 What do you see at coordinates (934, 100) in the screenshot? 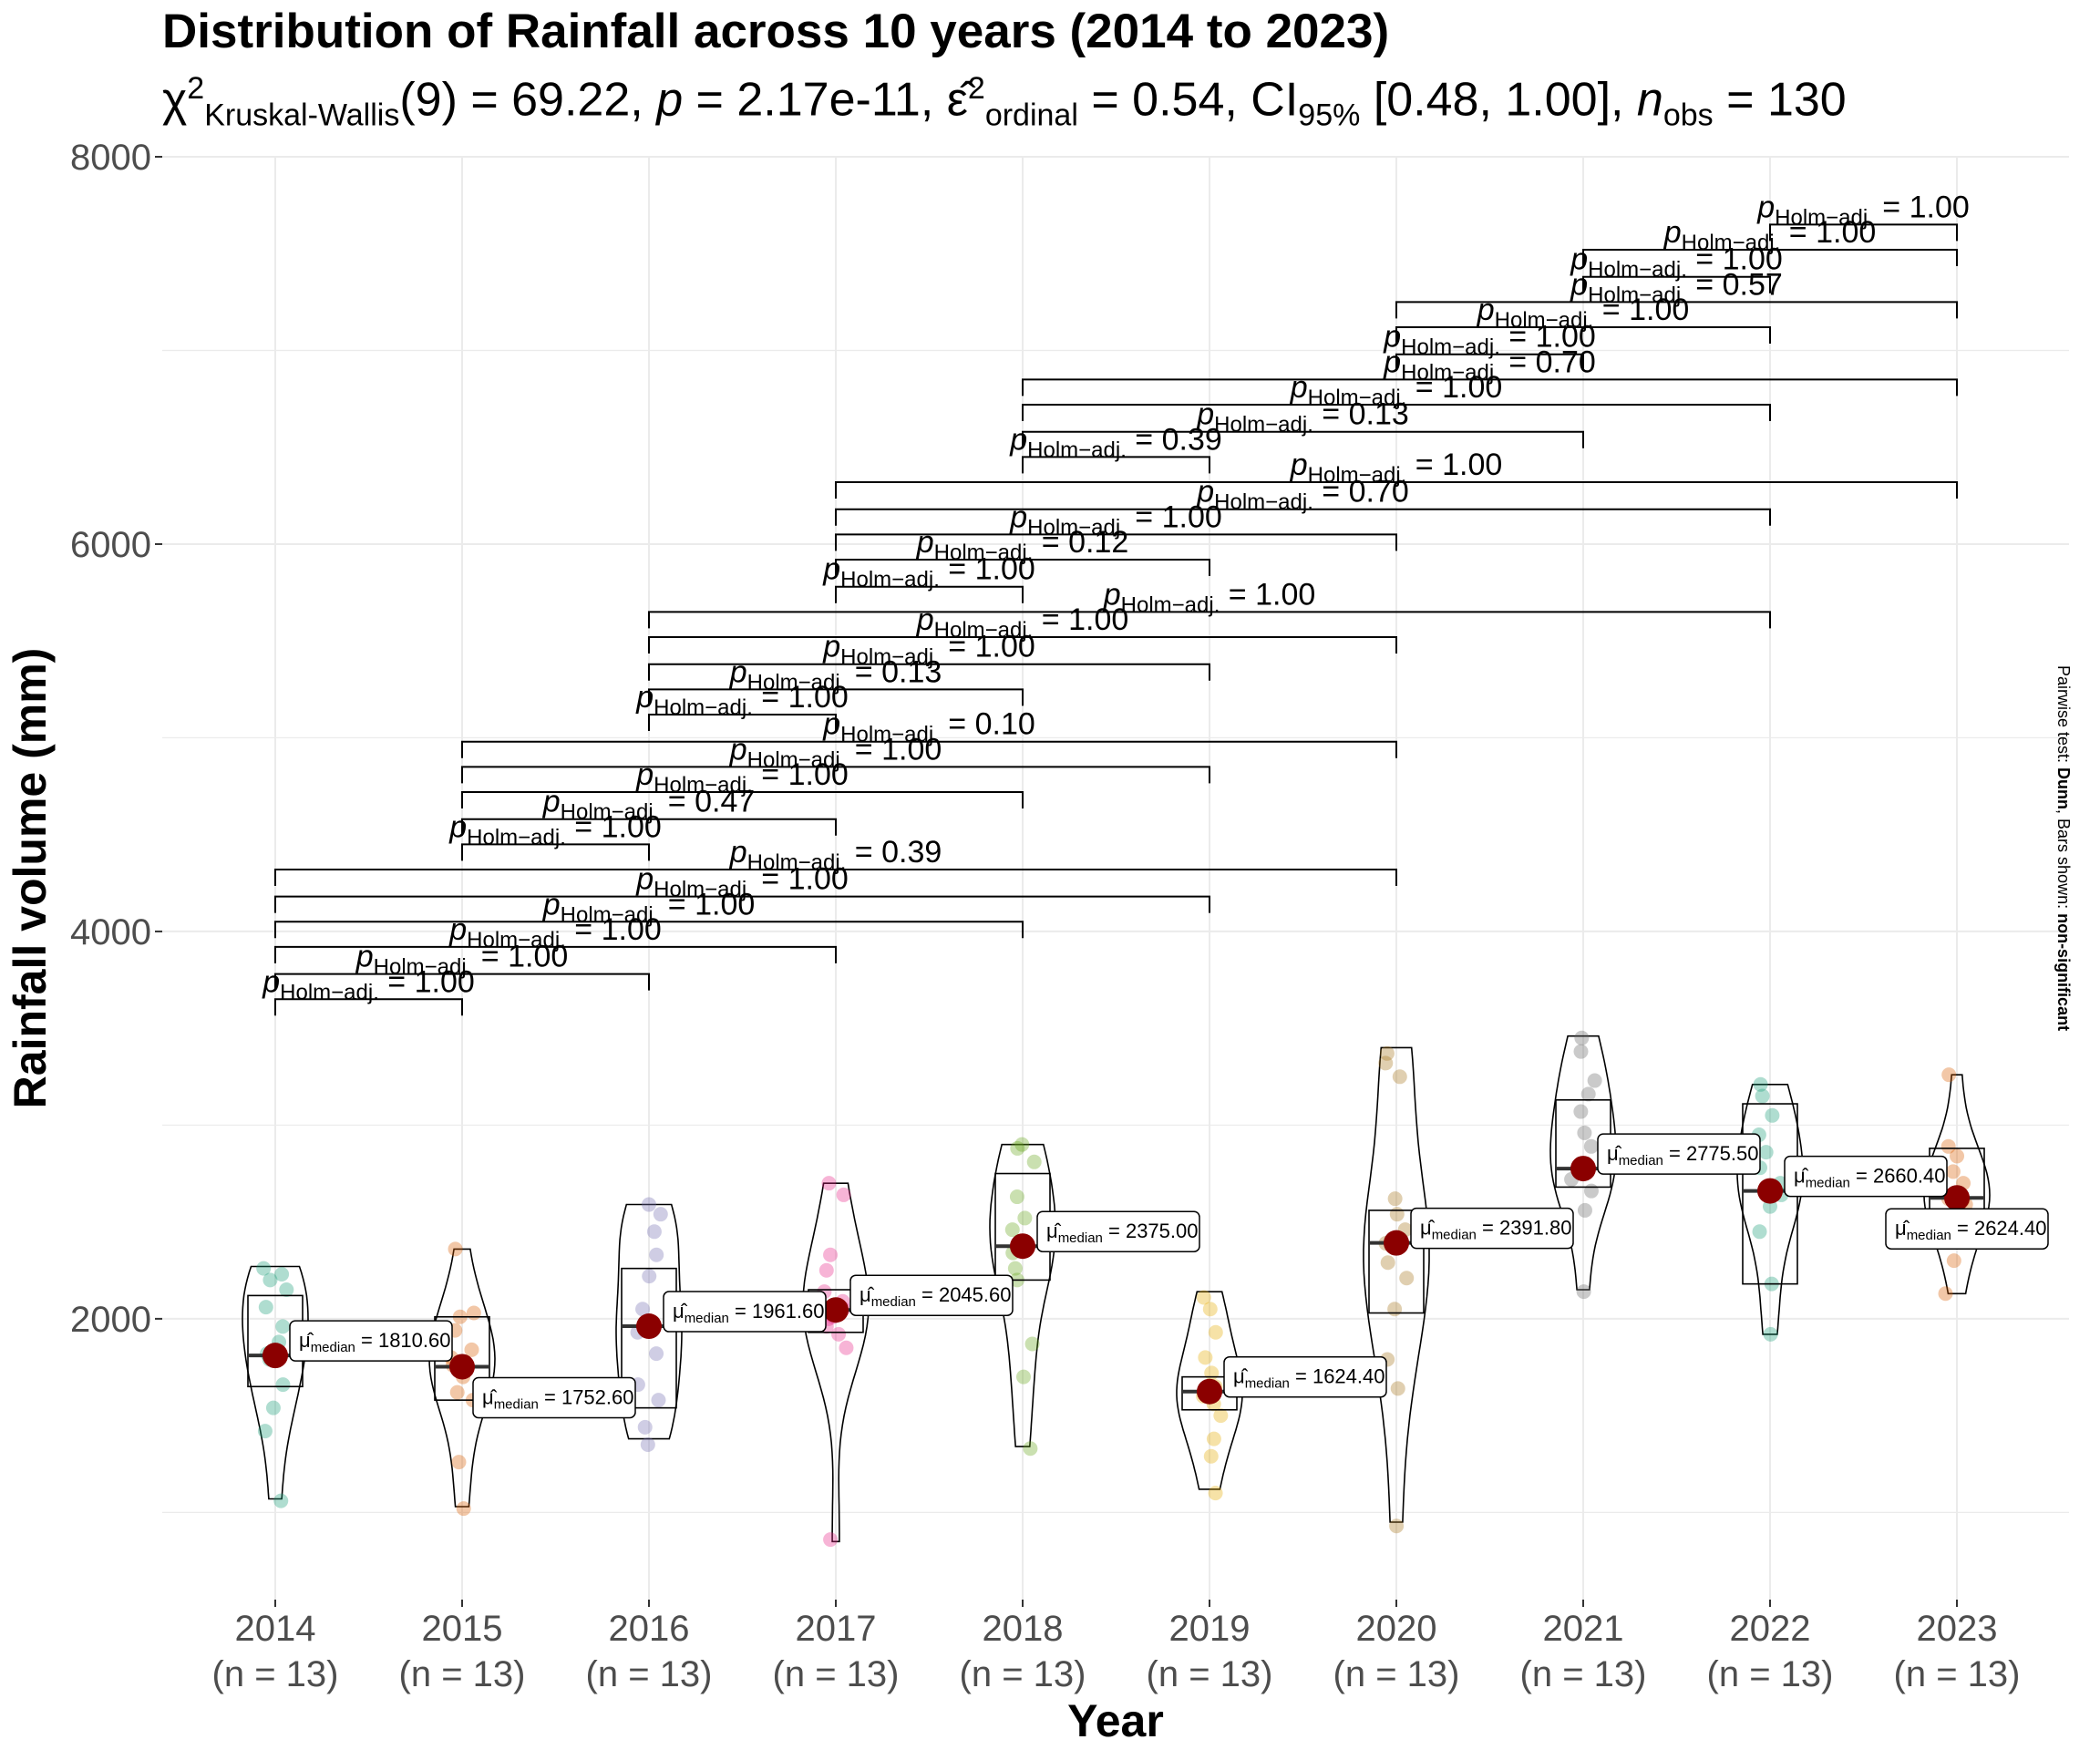
I see `subtitle-sep2: ,` at bounding box center [934, 100].